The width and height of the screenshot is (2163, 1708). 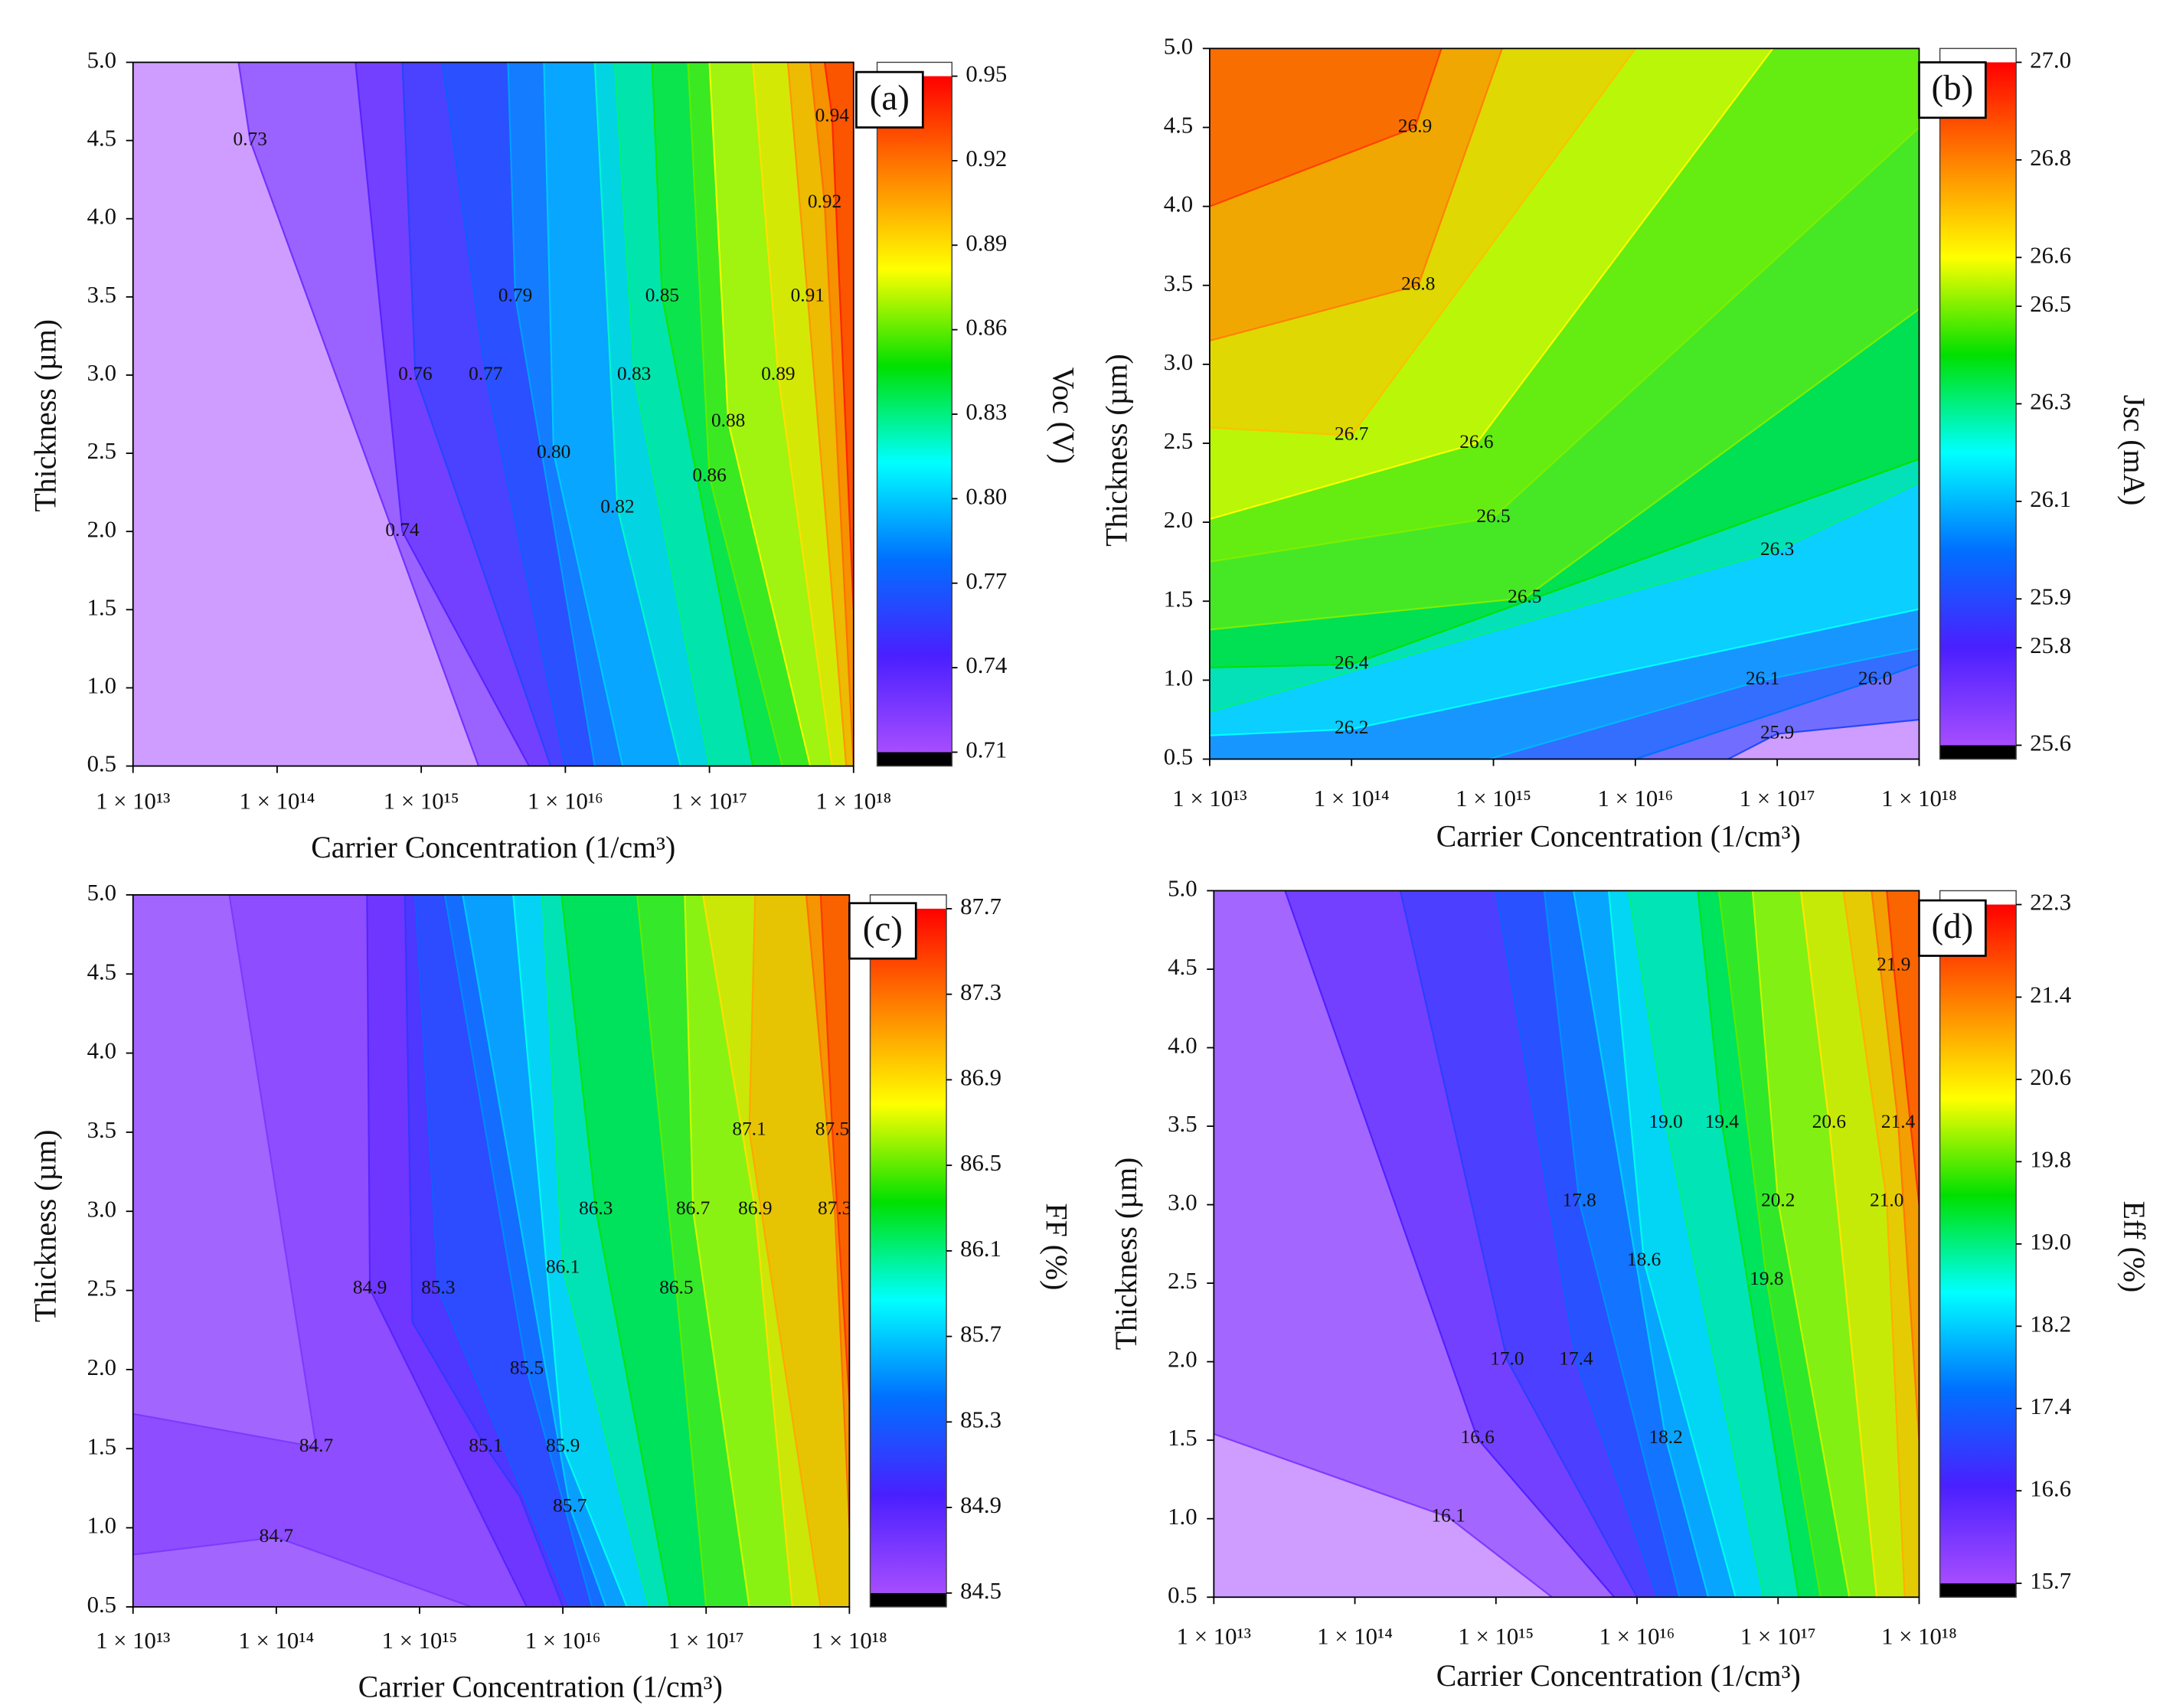 What do you see at coordinates (554, 451) in the screenshot?
I see `contour-label: 0.80` at bounding box center [554, 451].